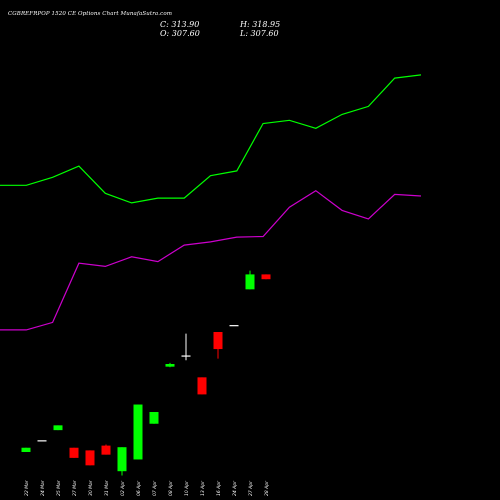 The image size is (500, 500). Describe the element at coordinates (139, 488) in the screenshot. I see `x-tick-label: 06 Apr` at that location.